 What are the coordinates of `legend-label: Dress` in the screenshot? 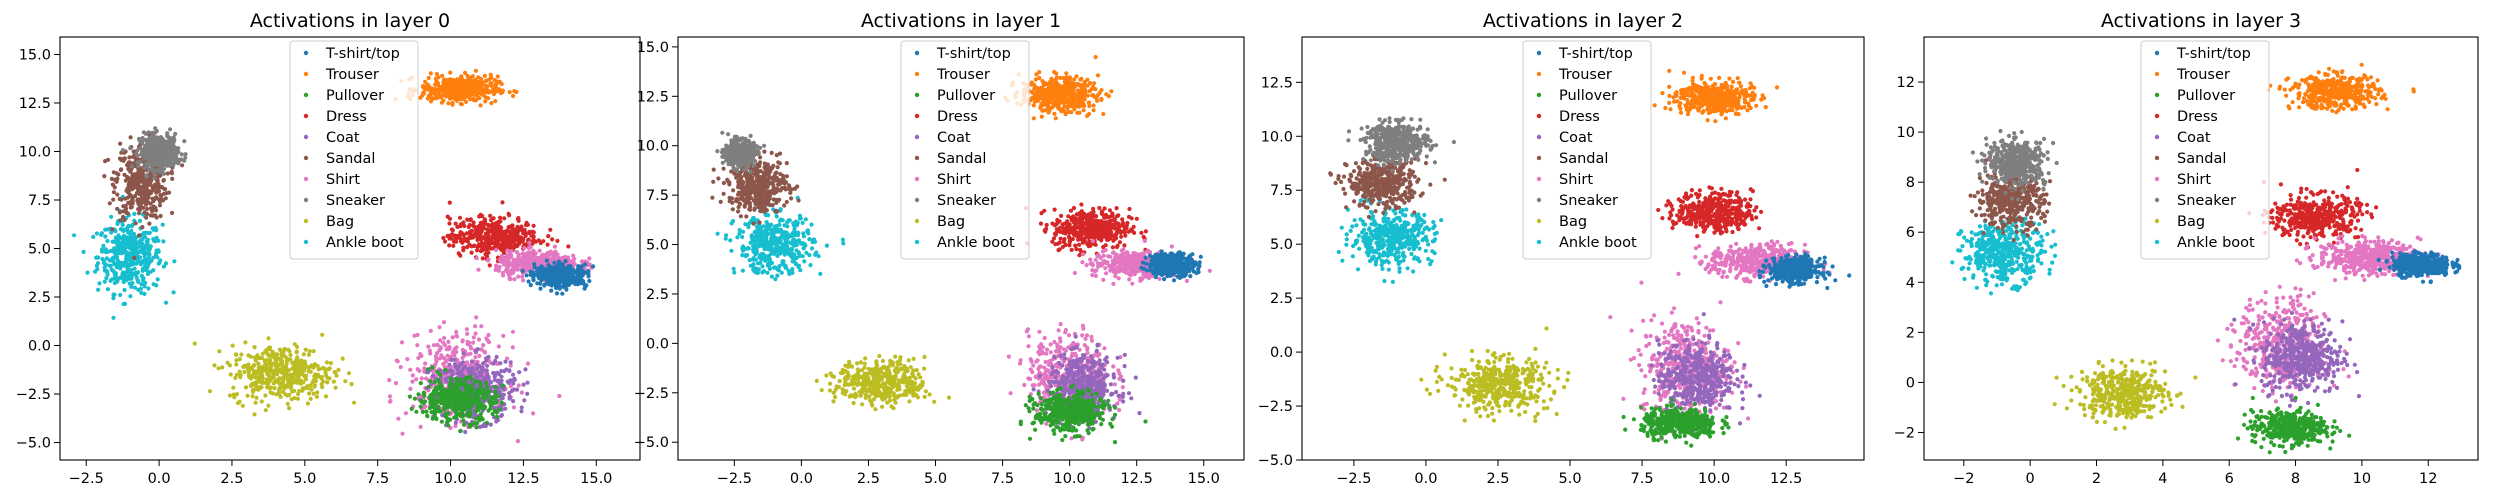 It's located at (346, 117).